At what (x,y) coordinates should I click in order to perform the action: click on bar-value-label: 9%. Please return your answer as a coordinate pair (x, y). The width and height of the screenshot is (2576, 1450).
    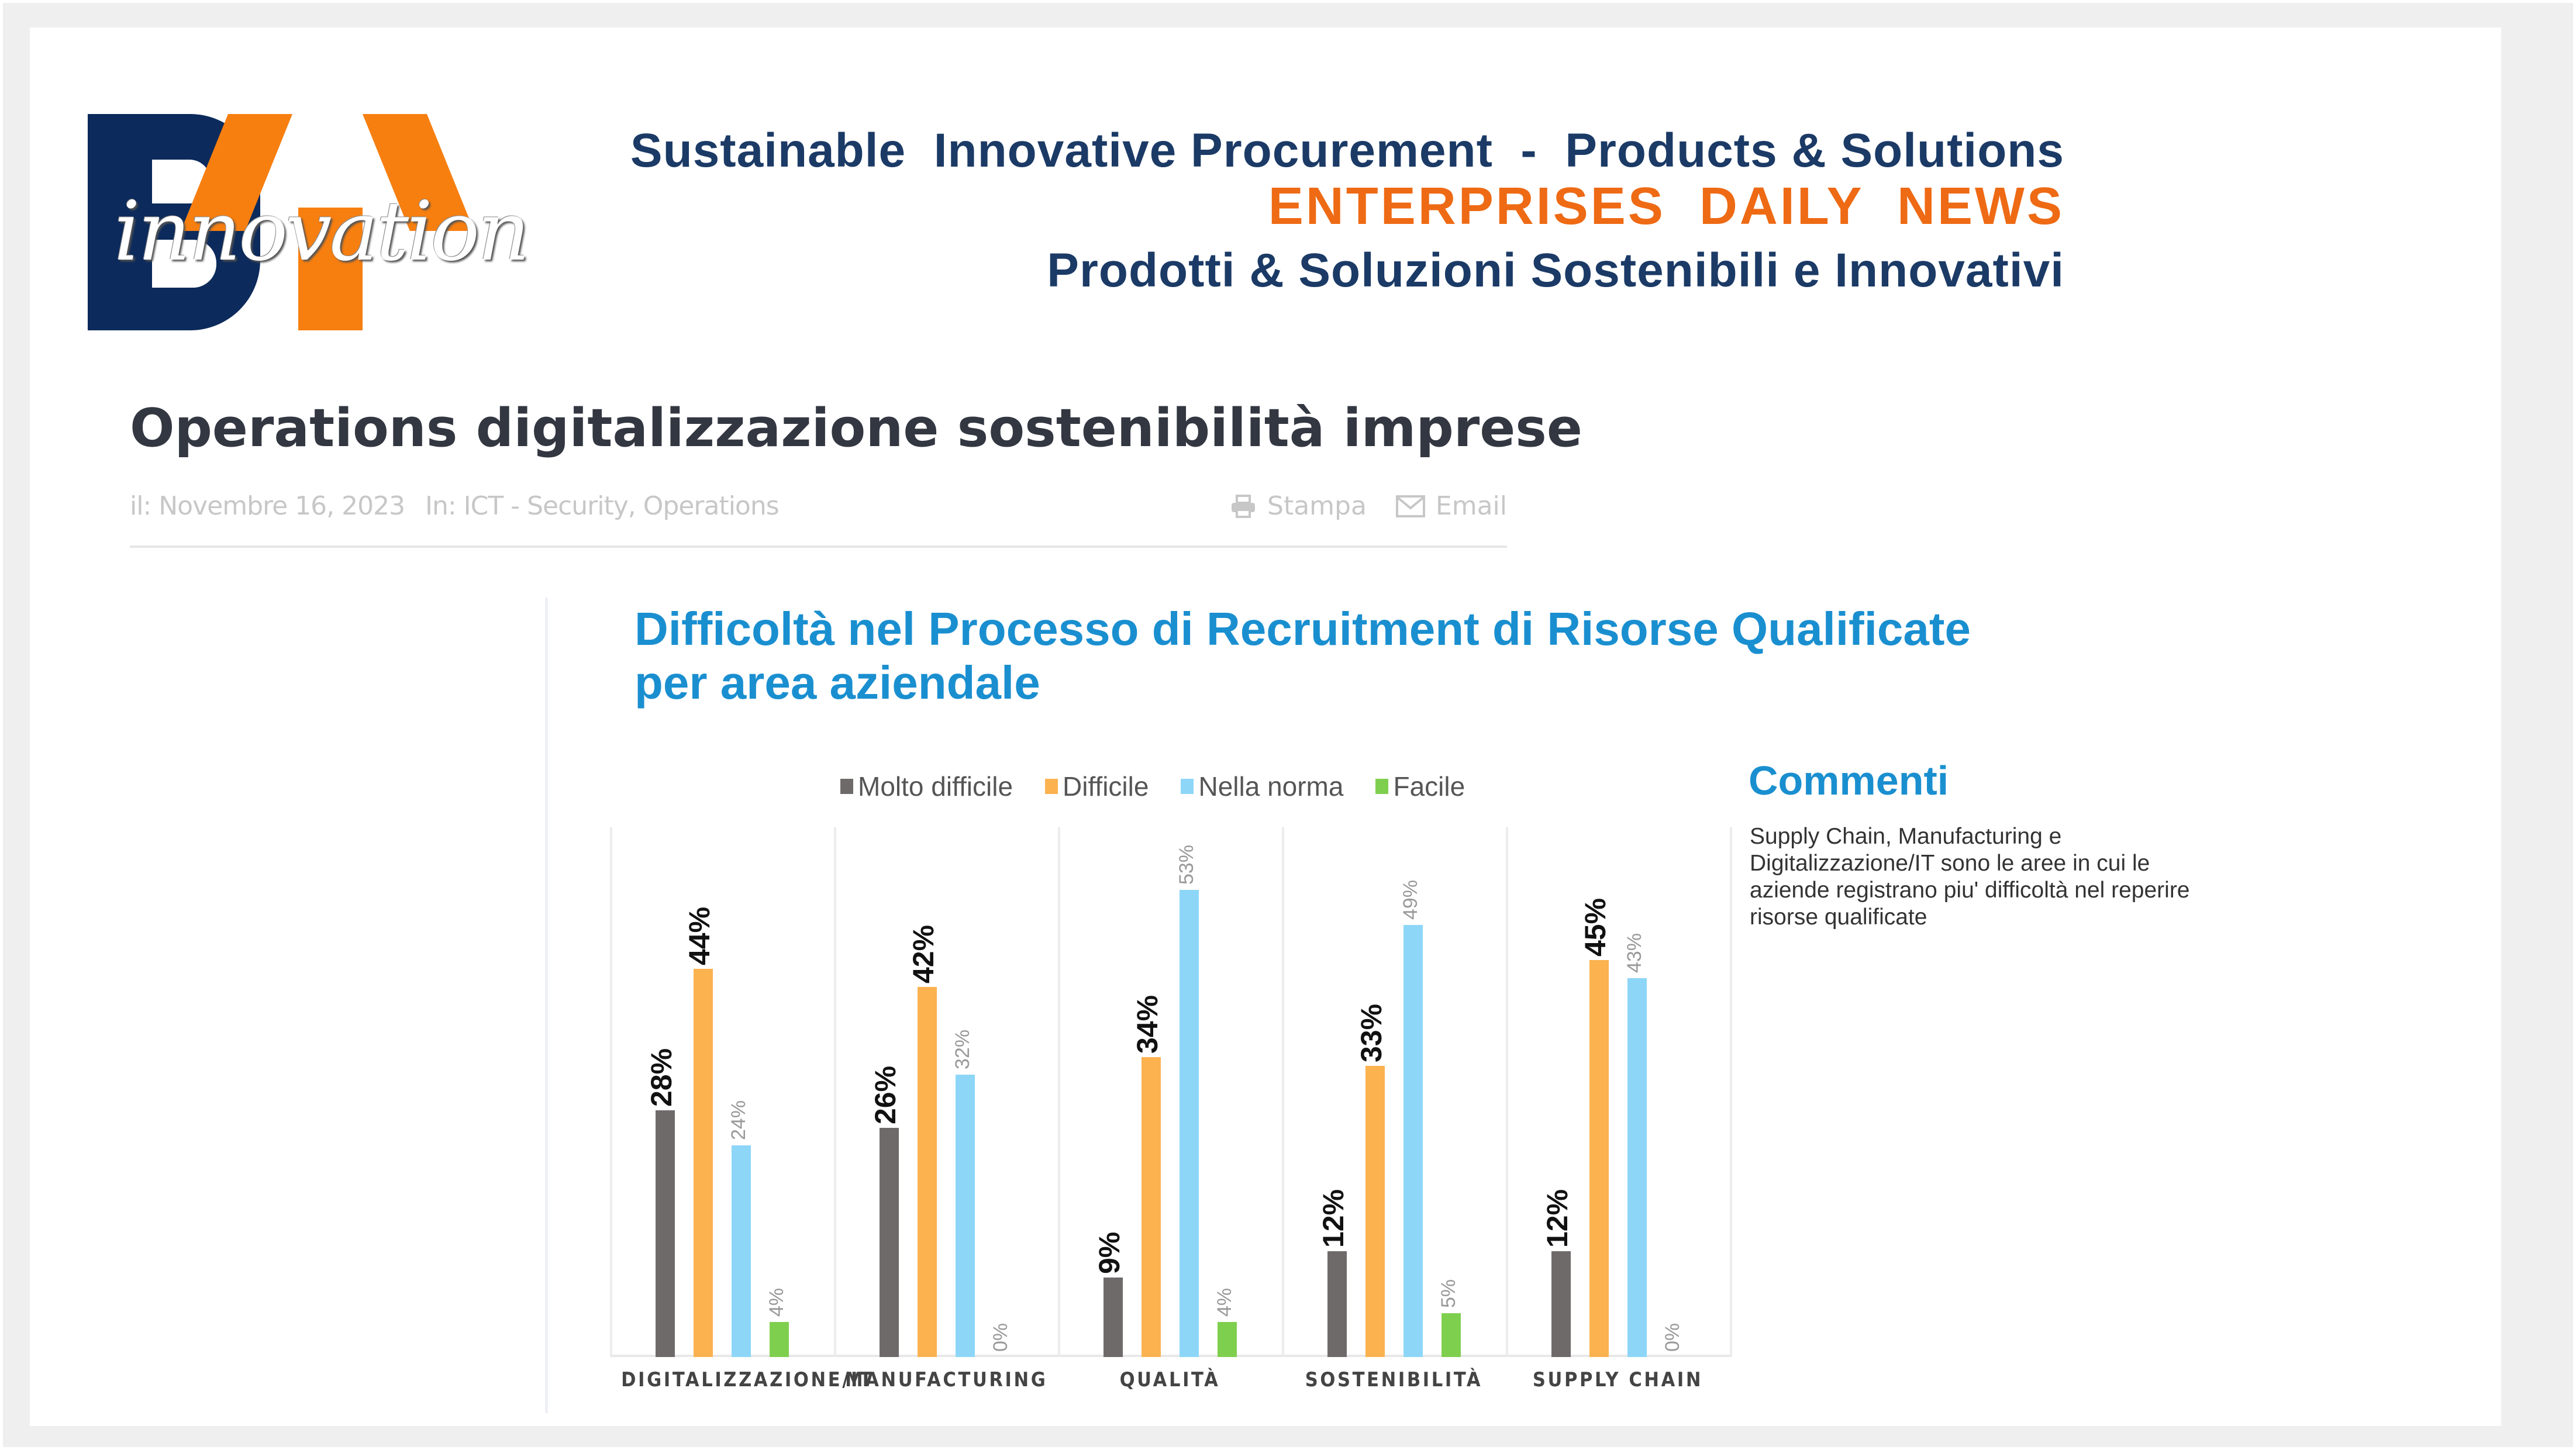
    Looking at the image, I should click on (1110, 1252).